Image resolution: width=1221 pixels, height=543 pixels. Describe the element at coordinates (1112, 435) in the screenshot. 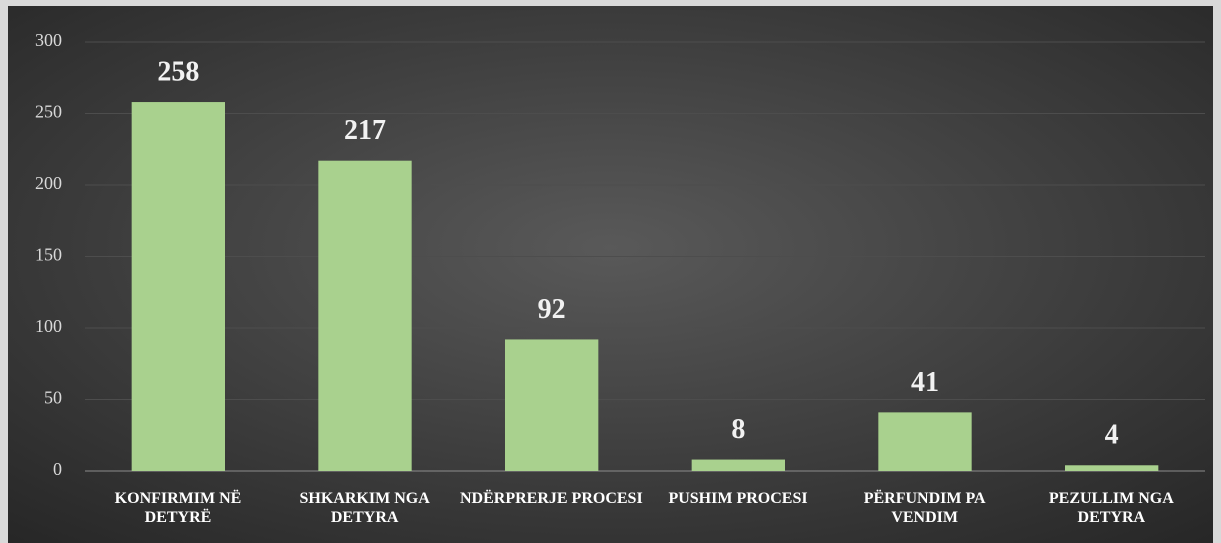

I see `data-label: 4` at that location.